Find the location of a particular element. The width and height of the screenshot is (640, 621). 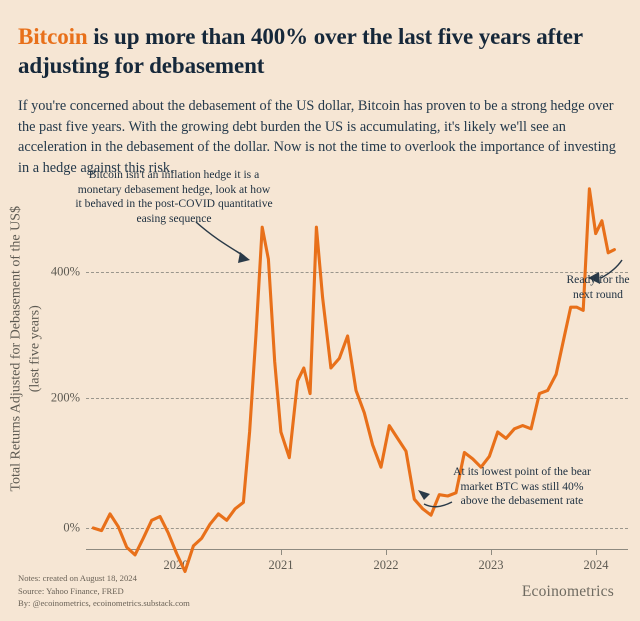

annotation-ready-next-round: Ready for the next round is located at coordinates (598, 287).